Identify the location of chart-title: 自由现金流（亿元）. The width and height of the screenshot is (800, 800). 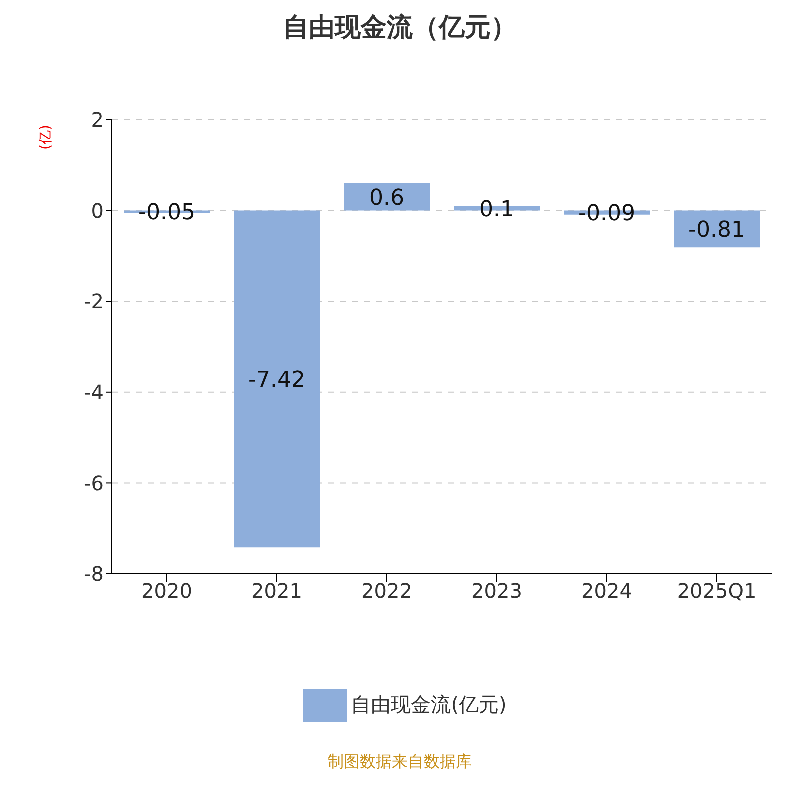
(400, 28).